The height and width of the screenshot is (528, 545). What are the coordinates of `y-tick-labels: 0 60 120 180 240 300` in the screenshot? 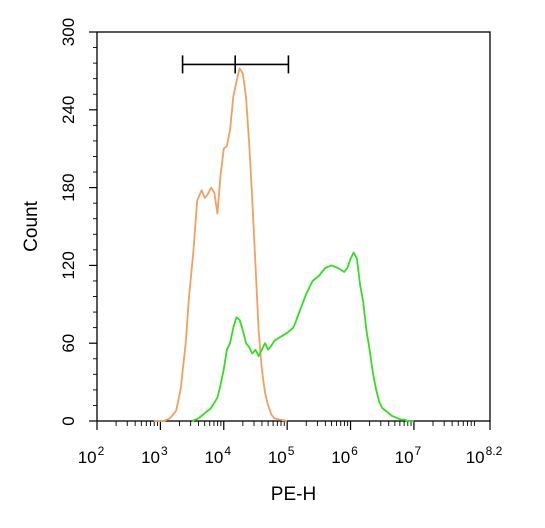 It's located at (68, 222).